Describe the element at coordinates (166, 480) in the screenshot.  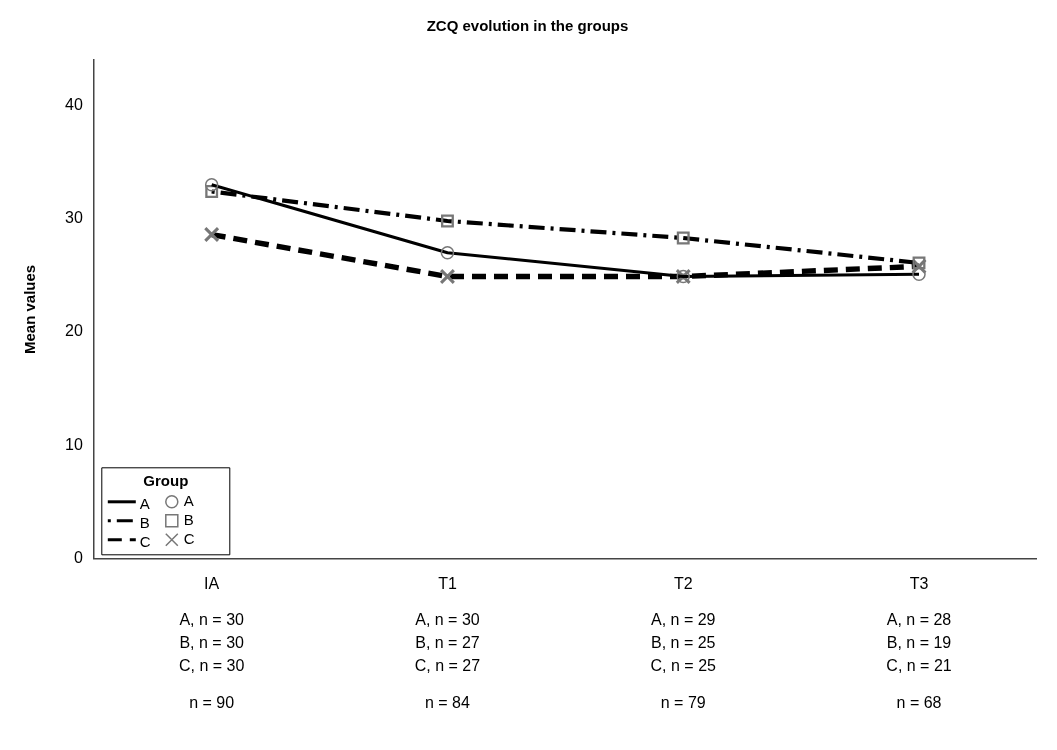
I see `legend-title: Group` at that location.